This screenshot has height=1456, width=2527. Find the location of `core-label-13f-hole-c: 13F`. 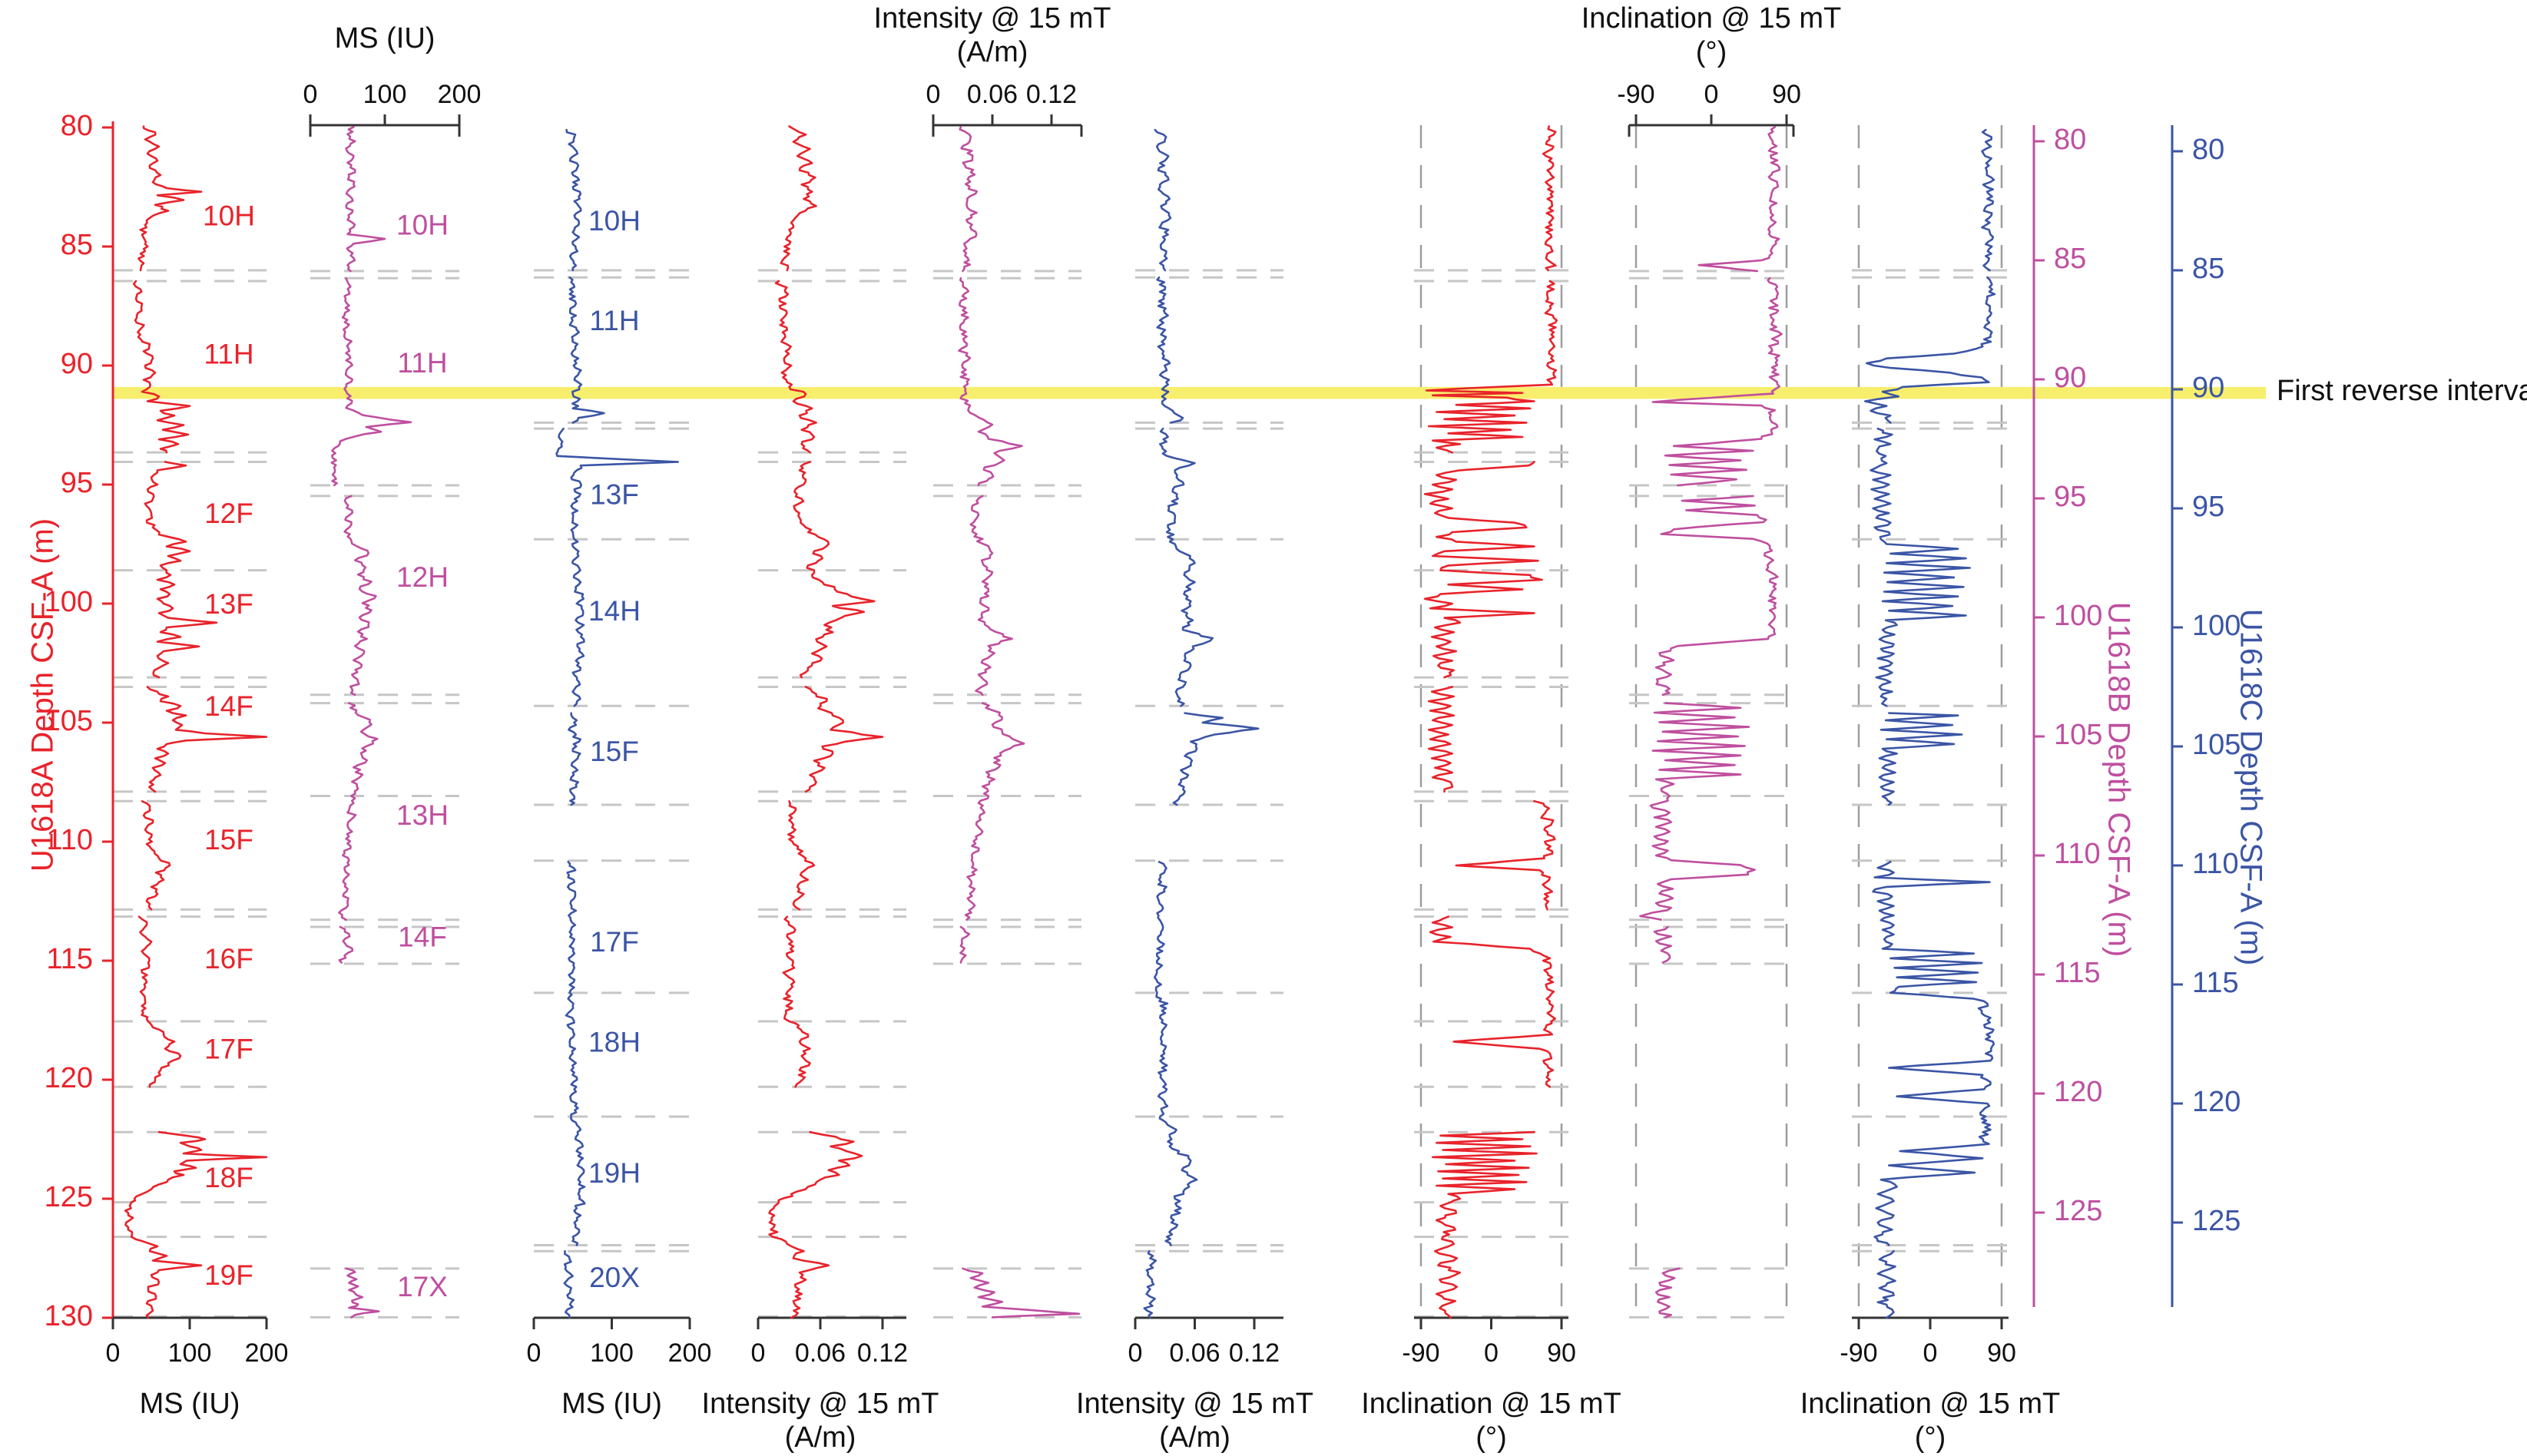

core-label-13f-hole-c: 13F is located at coordinates (615, 494).